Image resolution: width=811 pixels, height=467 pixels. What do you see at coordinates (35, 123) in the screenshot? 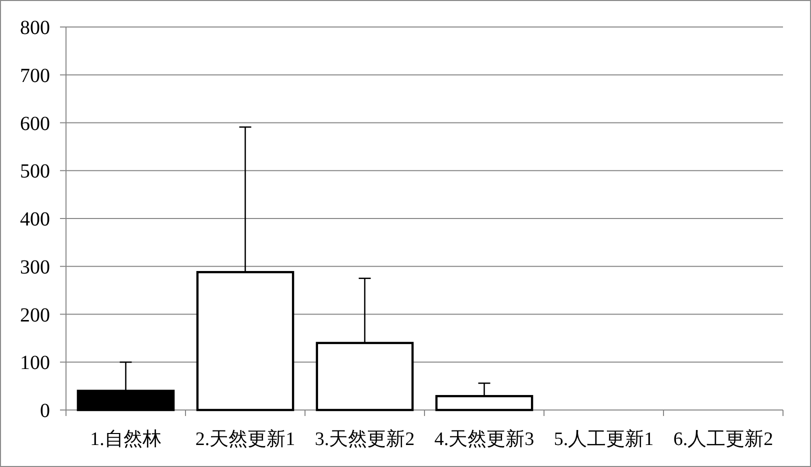
I see `y-tick-label: 600` at bounding box center [35, 123].